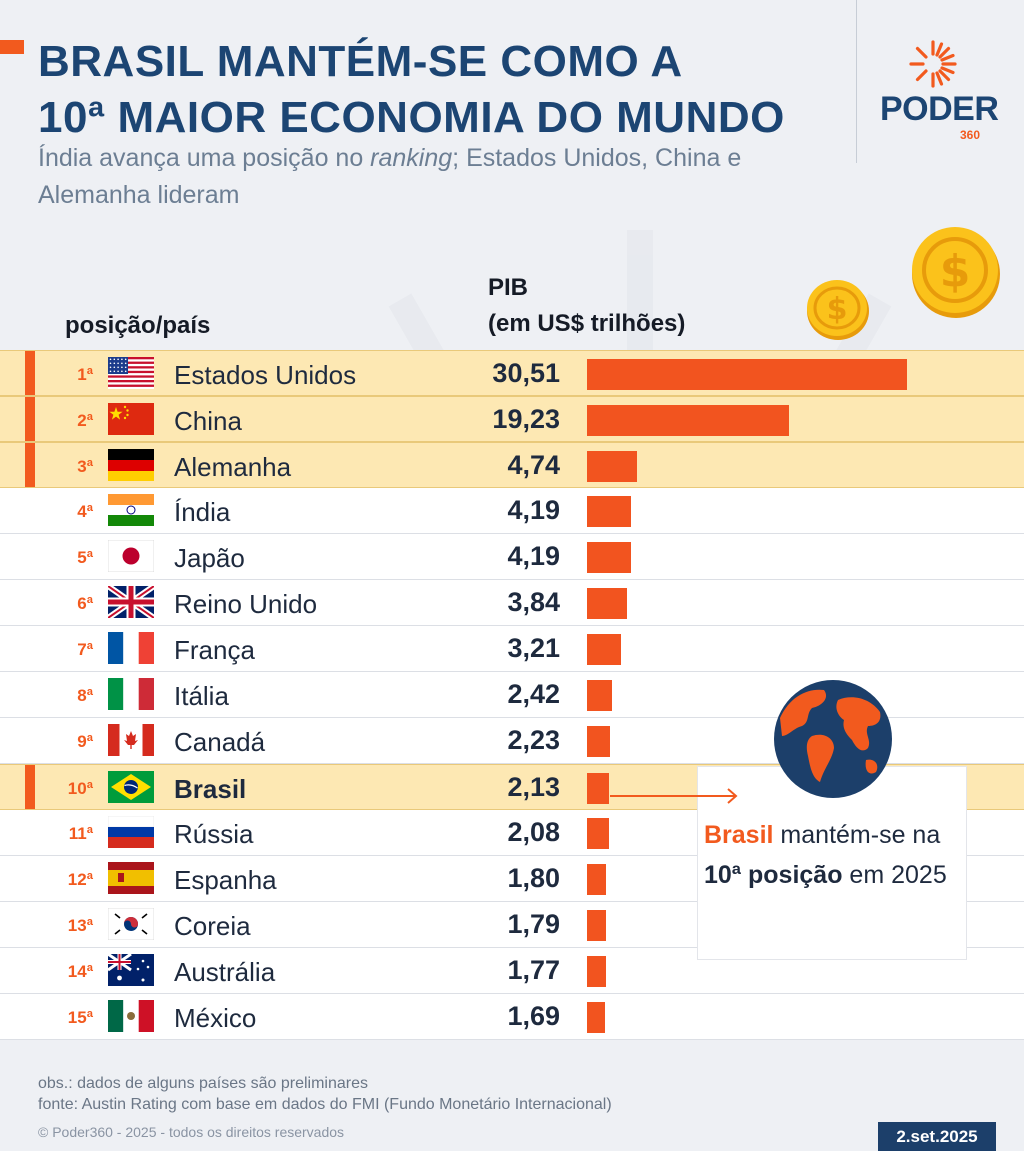 The width and height of the screenshot is (1024, 1151). What do you see at coordinates (739, 835) in the screenshot?
I see `callout-country: Brasil` at bounding box center [739, 835].